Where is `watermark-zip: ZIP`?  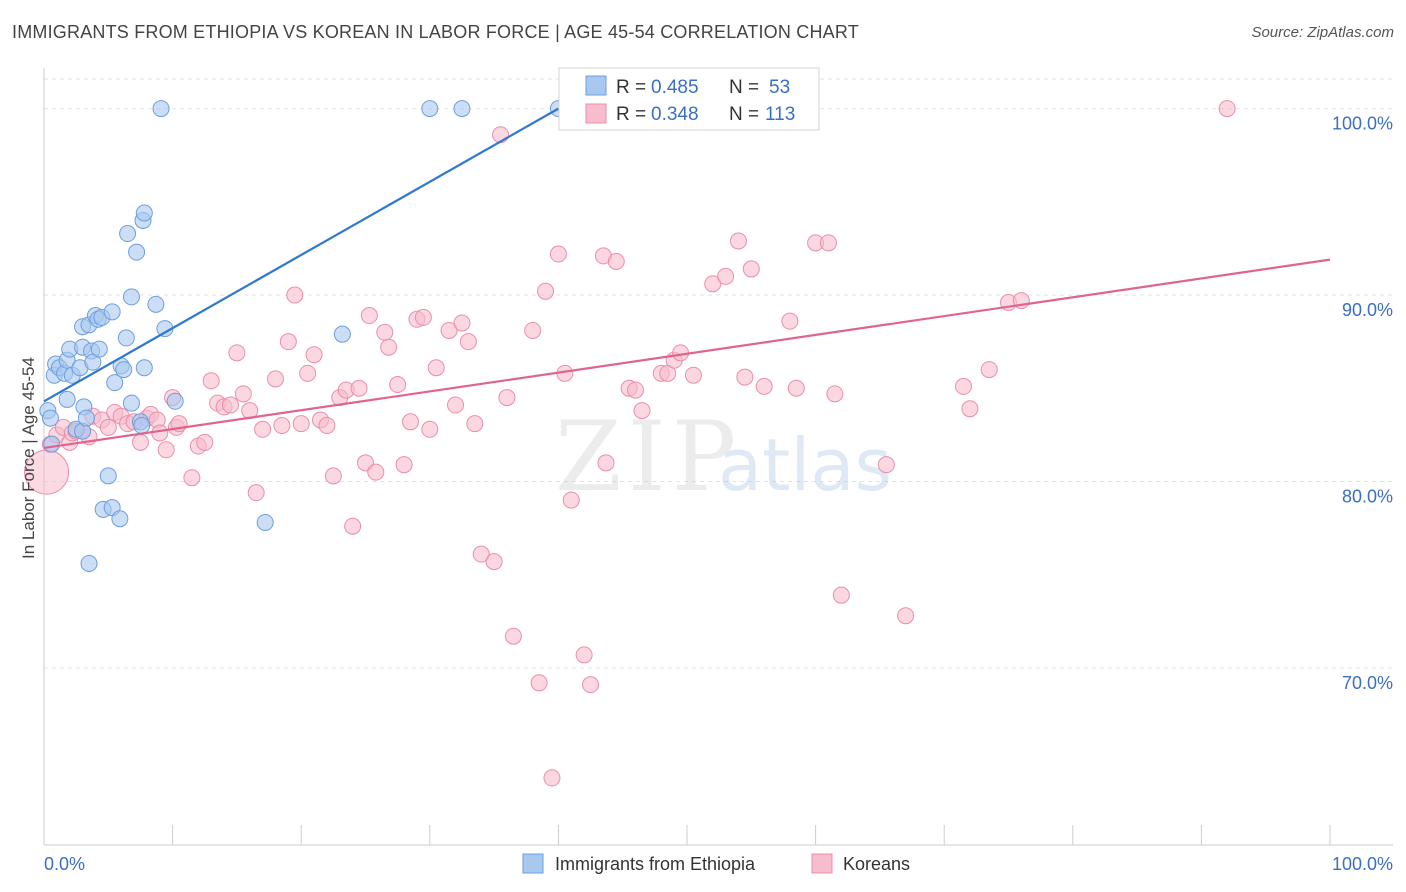 watermark-zip: ZIP is located at coordinates (648, 457).